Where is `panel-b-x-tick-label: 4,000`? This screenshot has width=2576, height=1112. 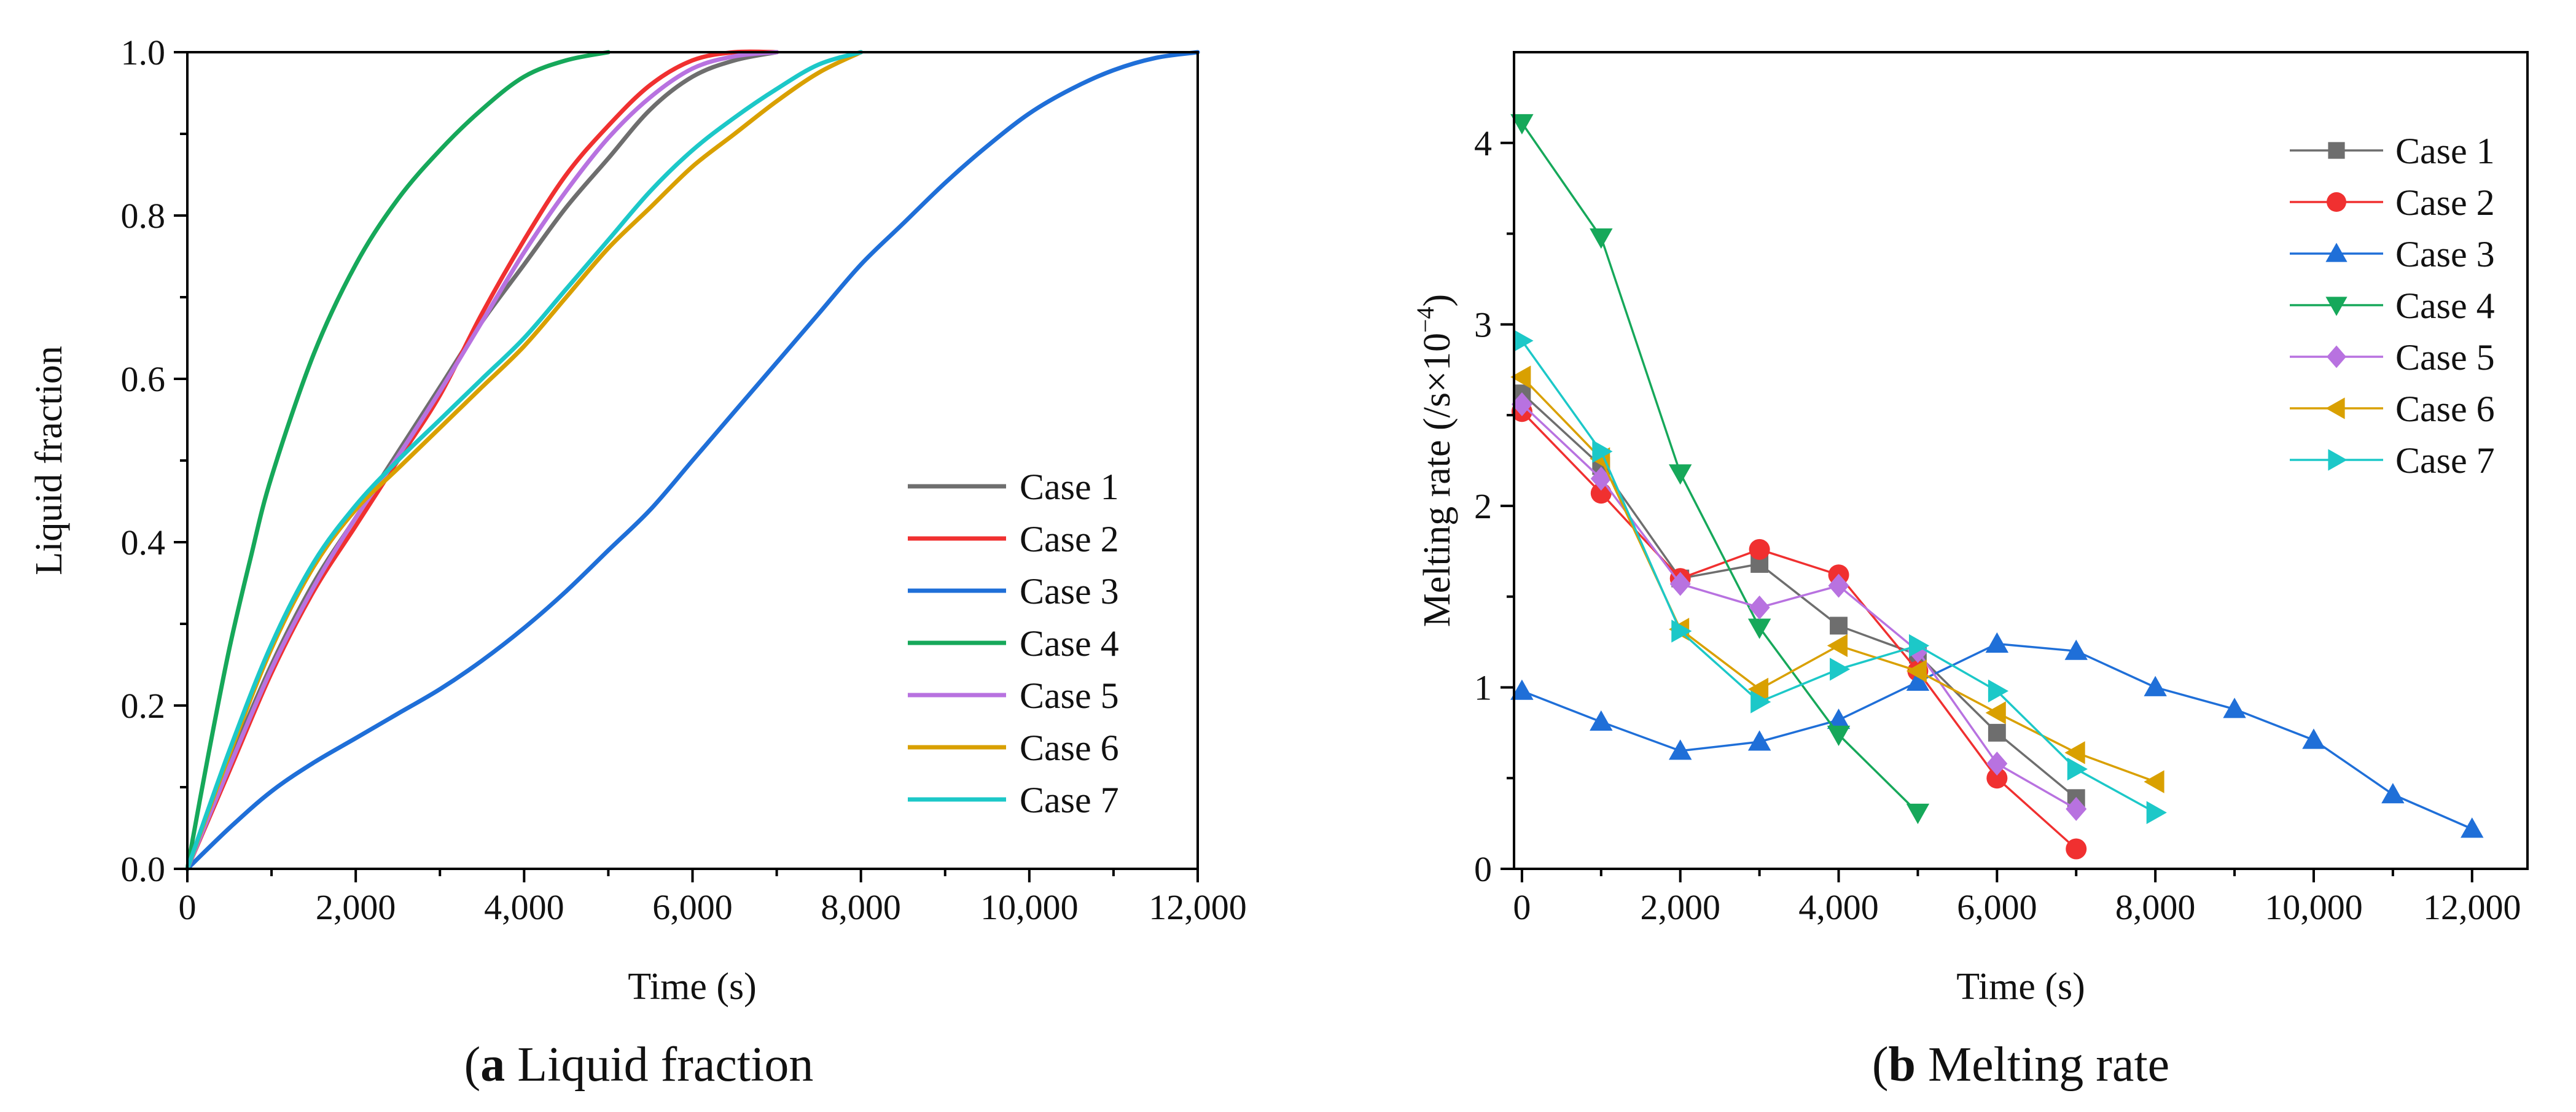 panel-b-x-tick-label: 4,000 is located at coordinates (1838, 907).